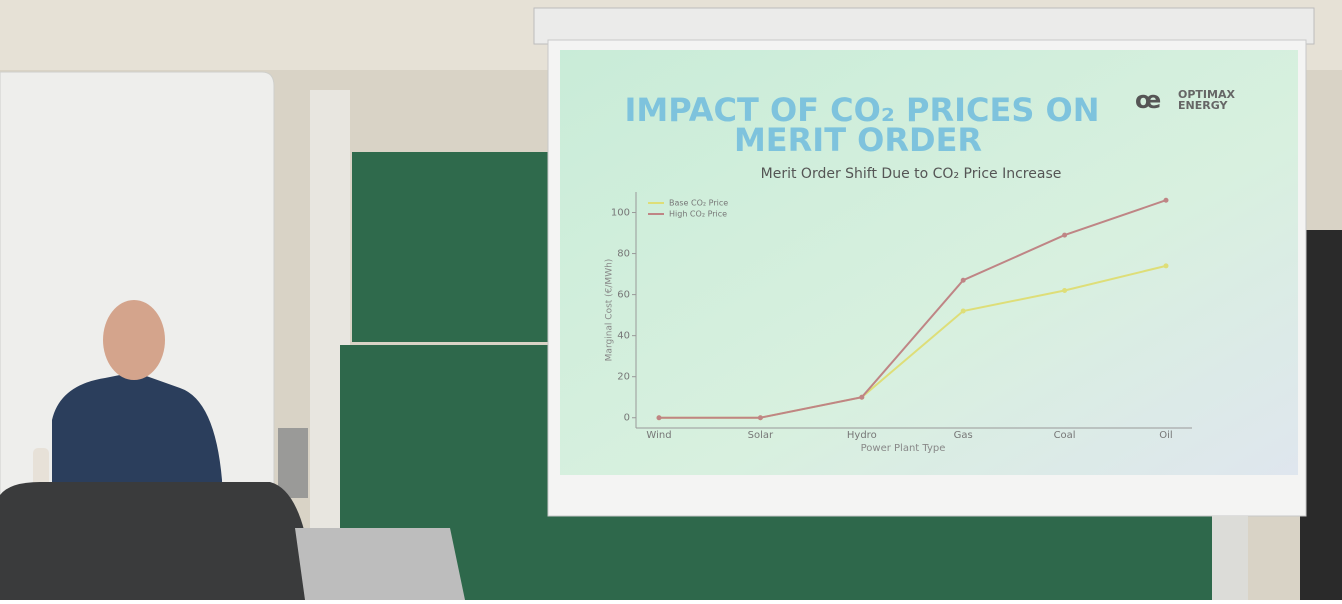  Describe the element at coordinates (1321, 415) in the screenshot. I see `door` at that location.